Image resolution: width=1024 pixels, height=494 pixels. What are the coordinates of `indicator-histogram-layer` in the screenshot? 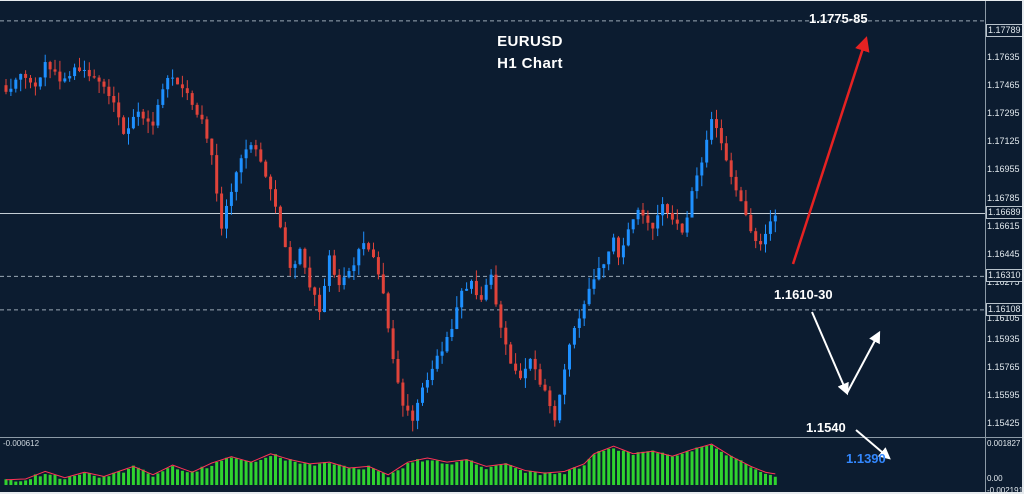 It's located at (390, 464).